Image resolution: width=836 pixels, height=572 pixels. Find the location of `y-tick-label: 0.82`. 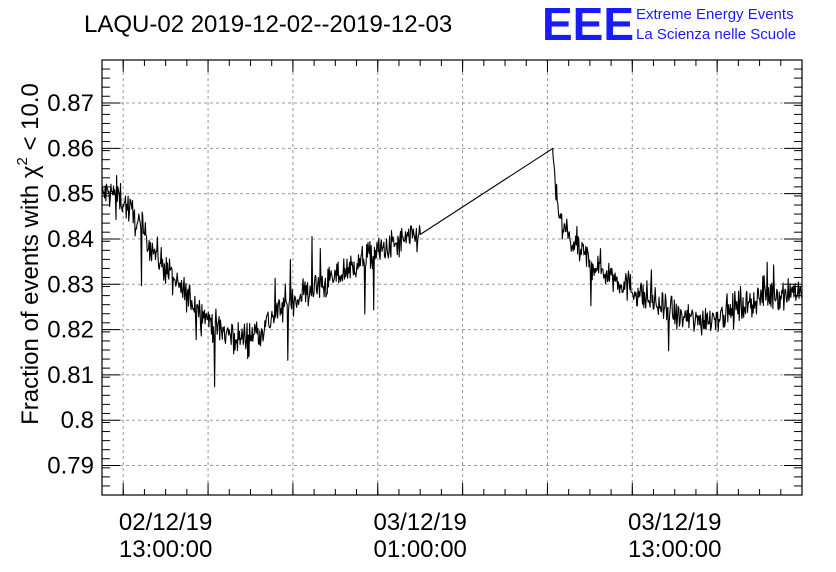

y-tick-label: 0.82 is located at coordinates (70, 330).